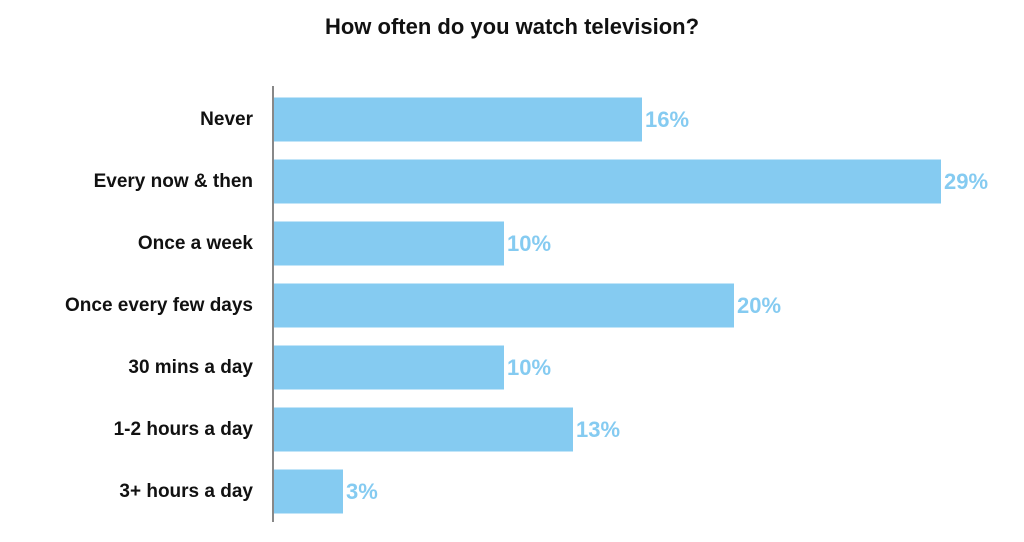 The width and height of the screenshot is (1024, 542). Describe the element at coordinates (159, 305) in the screenshot. I see `category-label-3: Once every few days` at that location.